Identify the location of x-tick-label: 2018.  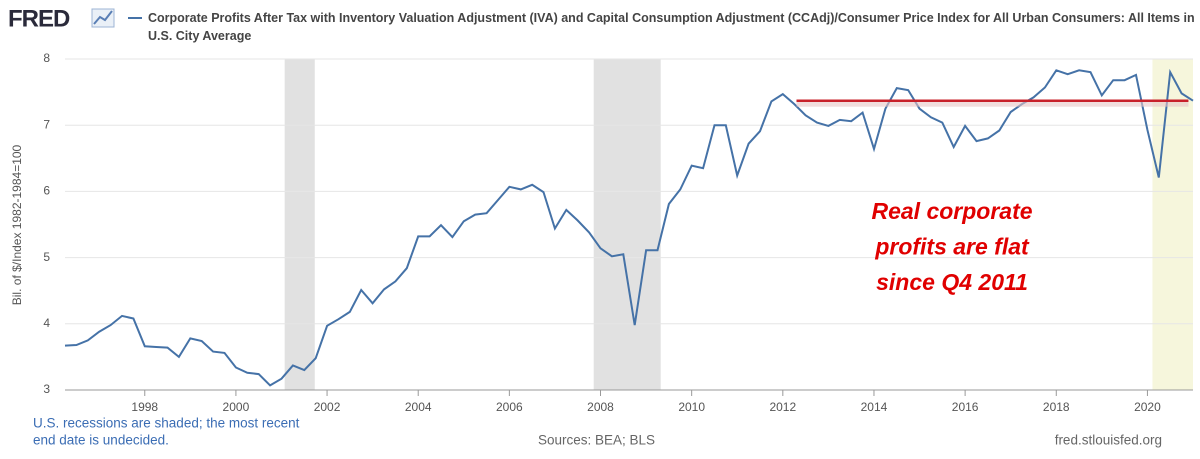
(1056, 407).